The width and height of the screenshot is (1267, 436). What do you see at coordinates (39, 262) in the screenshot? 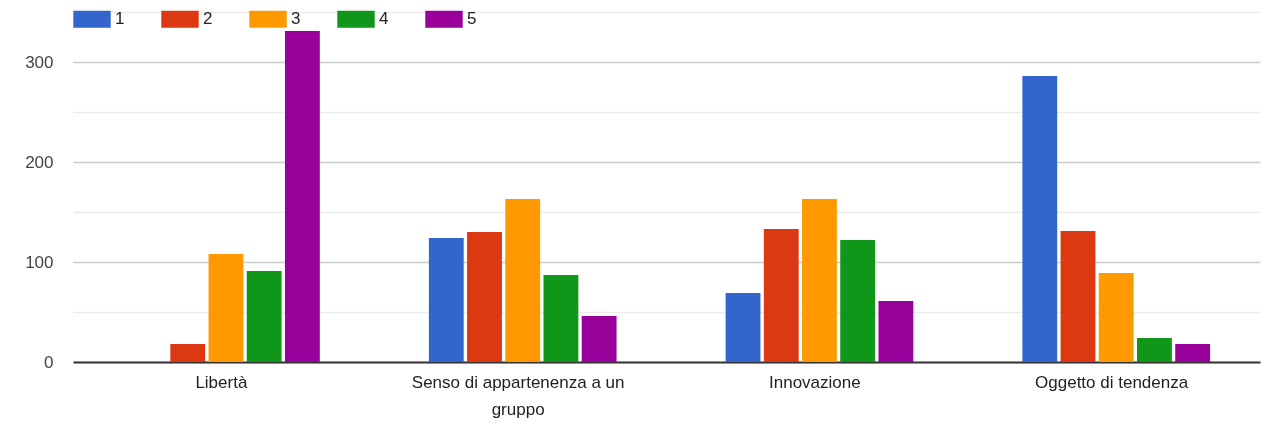
I see `y-tick-label: 100` at bounding box center [39, 262].